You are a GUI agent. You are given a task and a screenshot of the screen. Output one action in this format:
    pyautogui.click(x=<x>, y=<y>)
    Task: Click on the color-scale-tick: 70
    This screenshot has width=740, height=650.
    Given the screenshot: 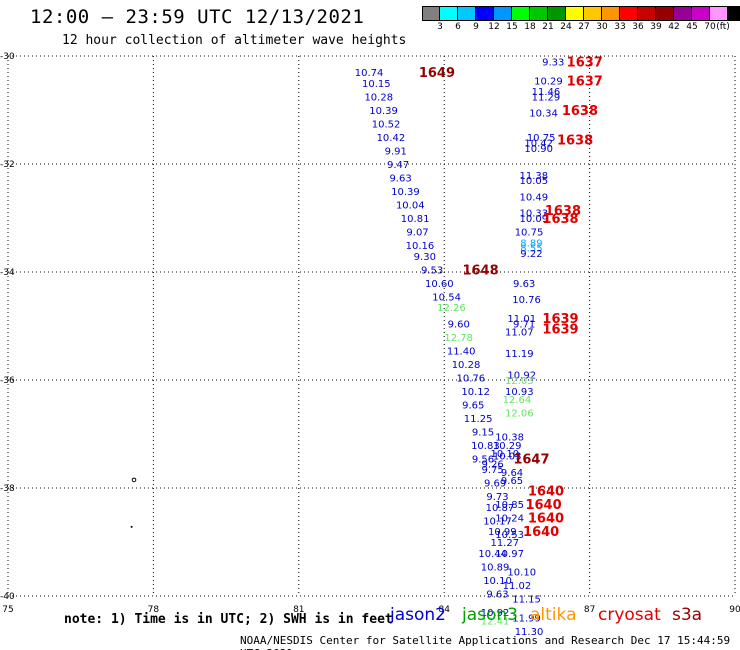 What is the action you would take?
    pyautogui.click(x=710, y=27)
    